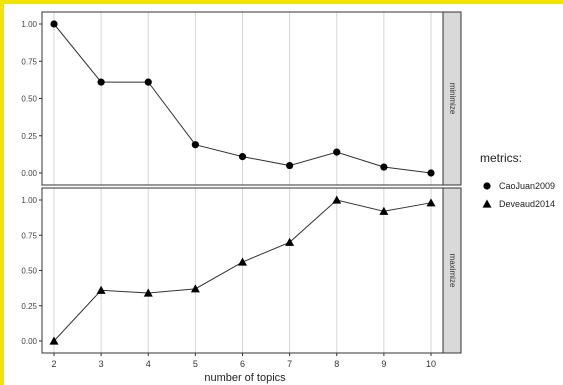 The image size is (563, 385). What do you see at coordinates (517, 180) in the screenshot?
I see `legend: metrics: CaoJuan2009 Deveaud2014` at bounding box center [517, 180].